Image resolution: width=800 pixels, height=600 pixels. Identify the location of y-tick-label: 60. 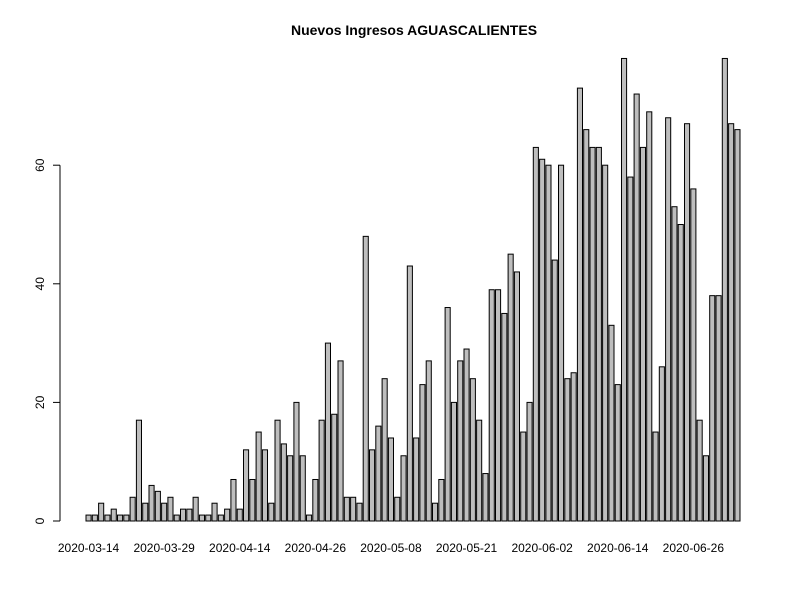
(40, 165).